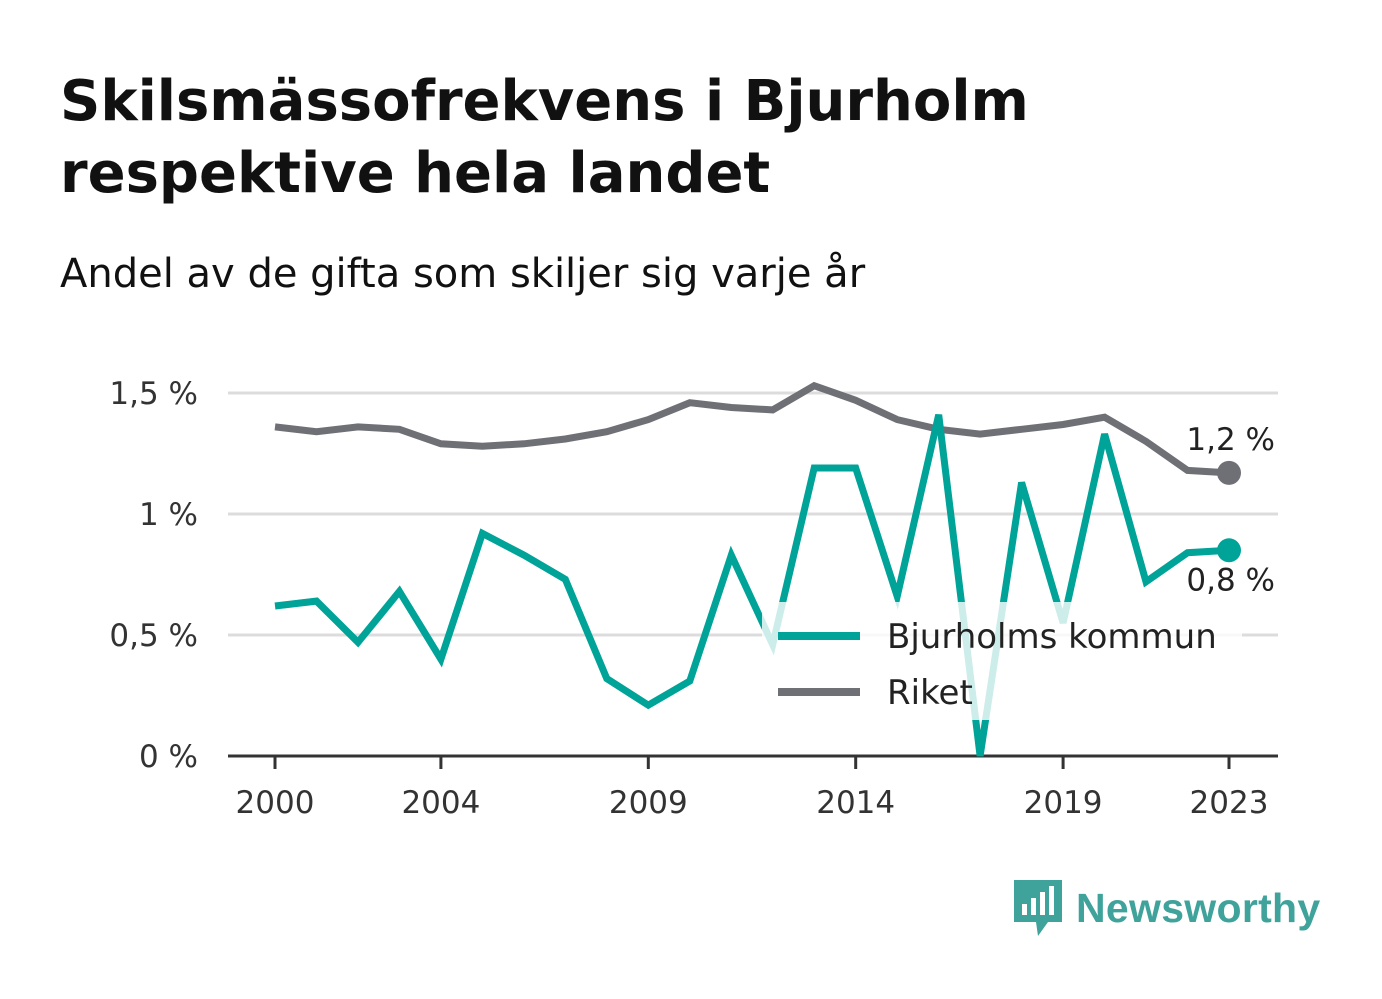  I want to click on newsworthy-logo: Newsworthy, so click(1166, 908).